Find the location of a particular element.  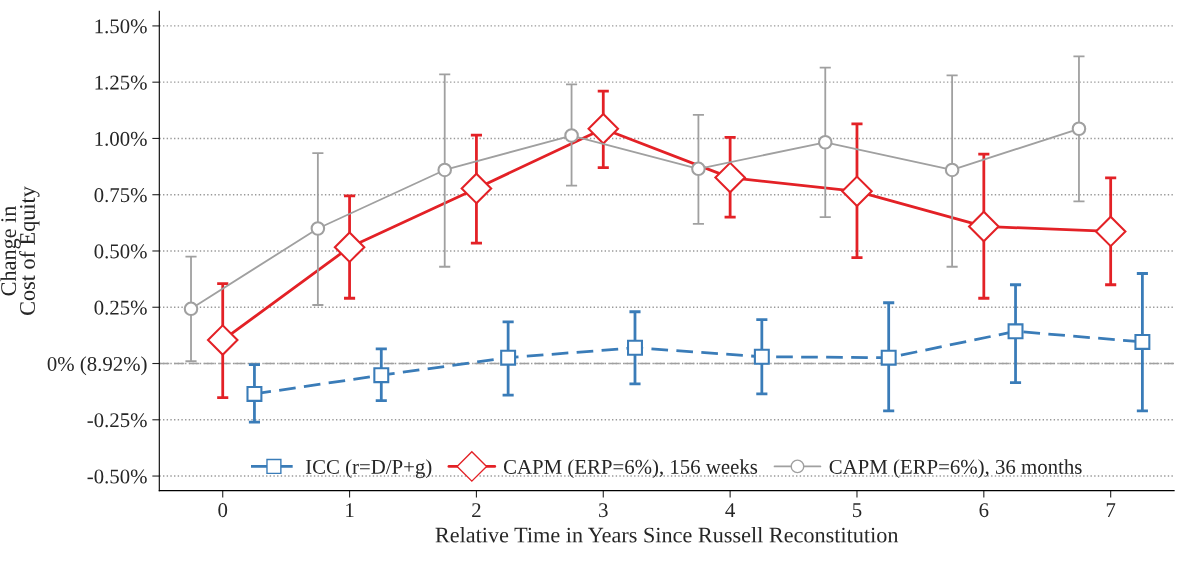

y-tick-label: 1.50% is located at coordinates (121, 26).